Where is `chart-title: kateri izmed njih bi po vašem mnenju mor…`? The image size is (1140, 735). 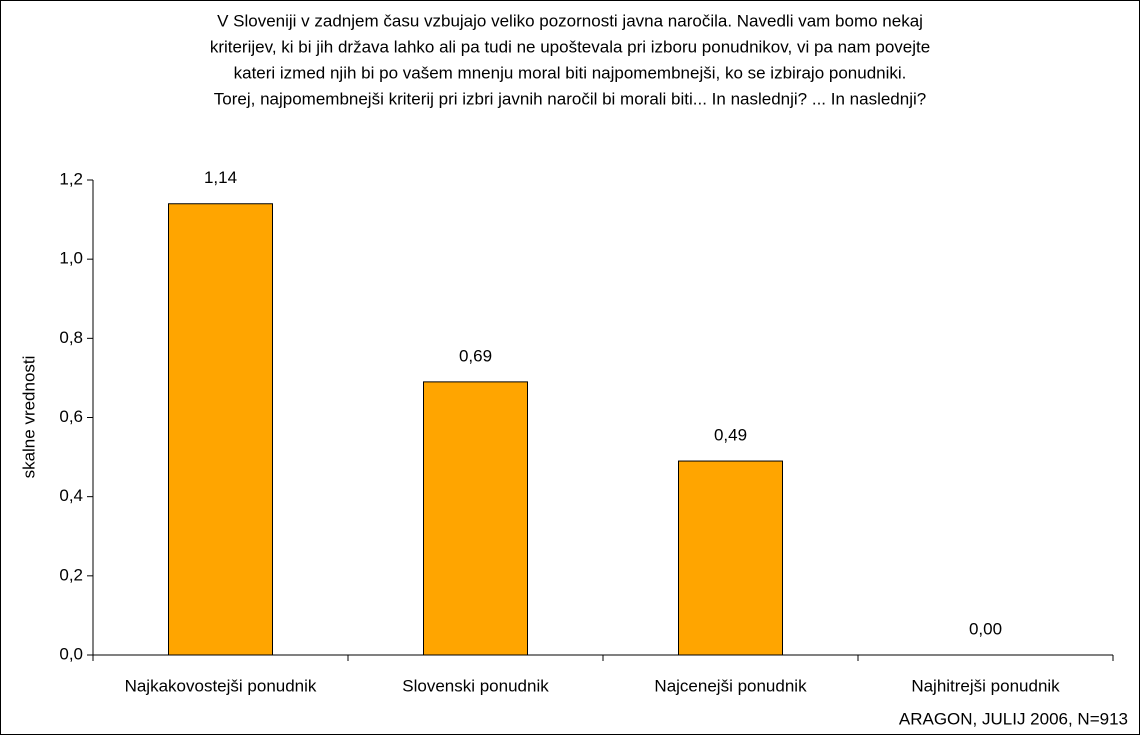
chart-title: kateri izmed njih bi po vašem mnenju mor… is located at coordinates (570, 72).